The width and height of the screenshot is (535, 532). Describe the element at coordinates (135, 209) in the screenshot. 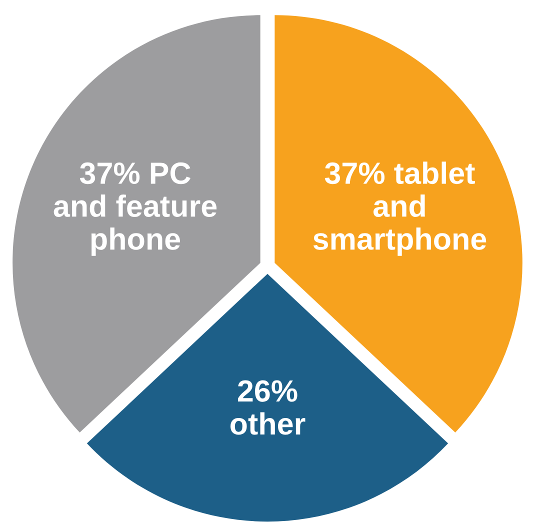

I see `slice-label: 37% PC and feature phone` at that location.